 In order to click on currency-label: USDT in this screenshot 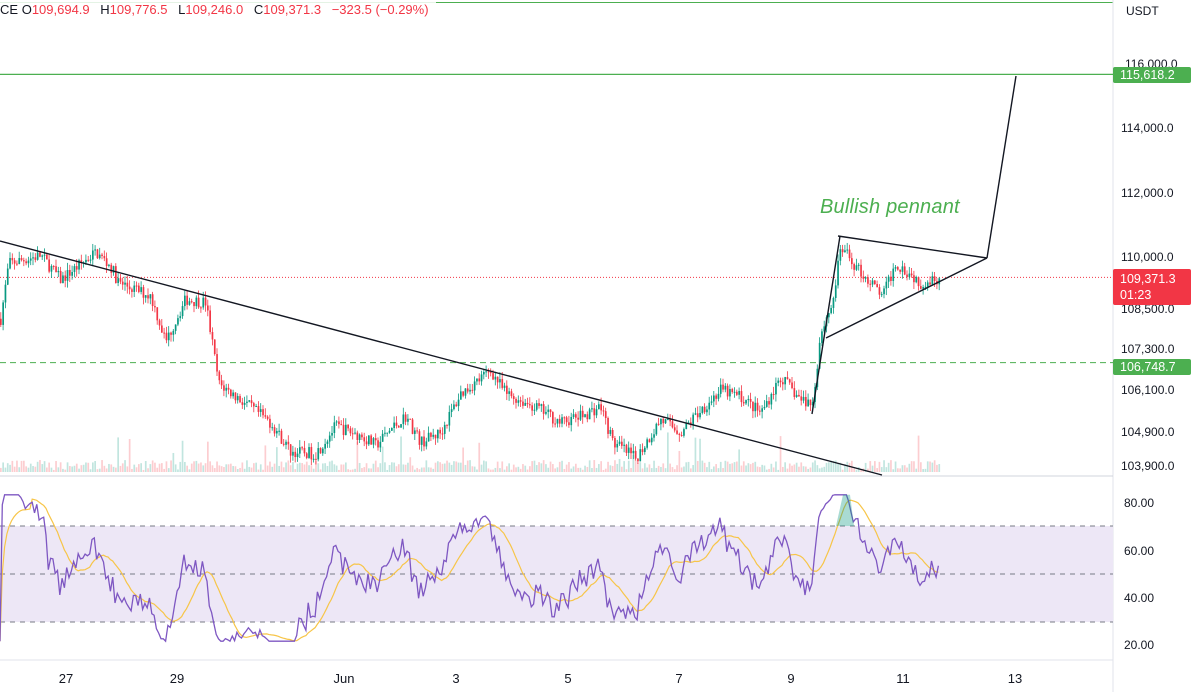, I will do `click(1142, 11)`.